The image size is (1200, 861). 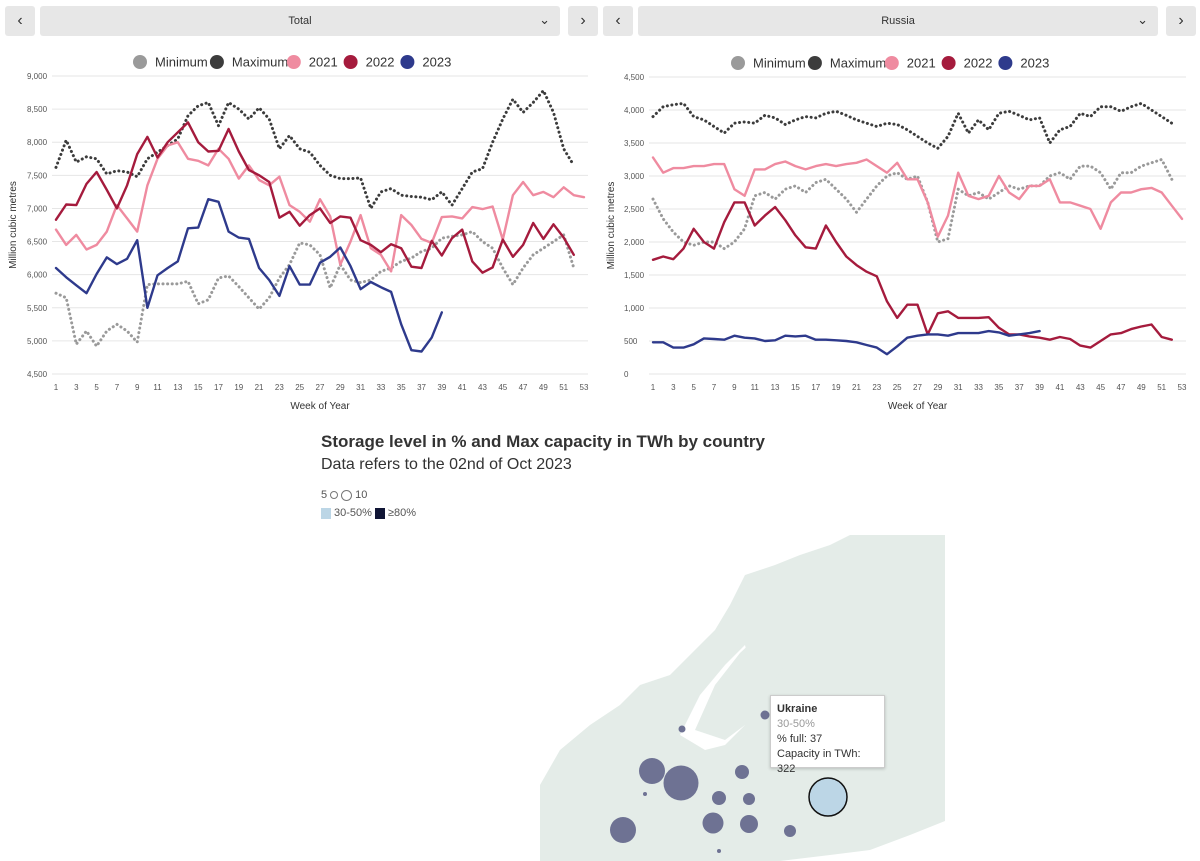 I want to click on bubble-austria, so click(x=713, y=823).